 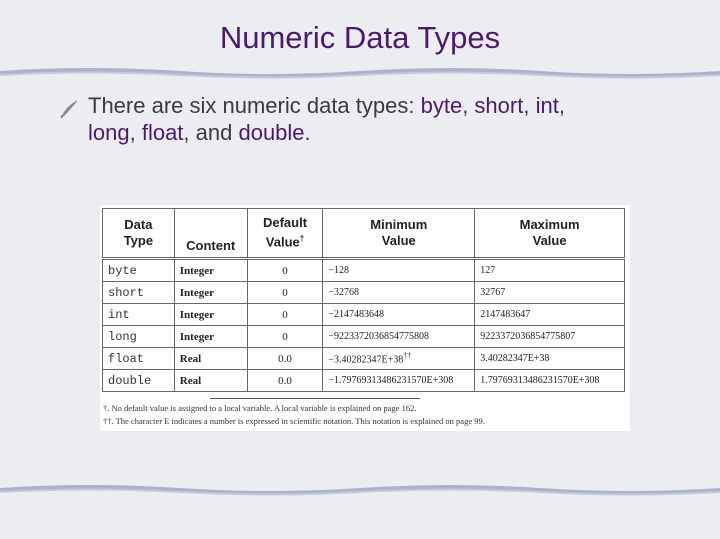 What do you see at coordinates (360, 37) in the screenshot?
I see `slide-title: Numeric Data Types` at bounding box center [360, 37].